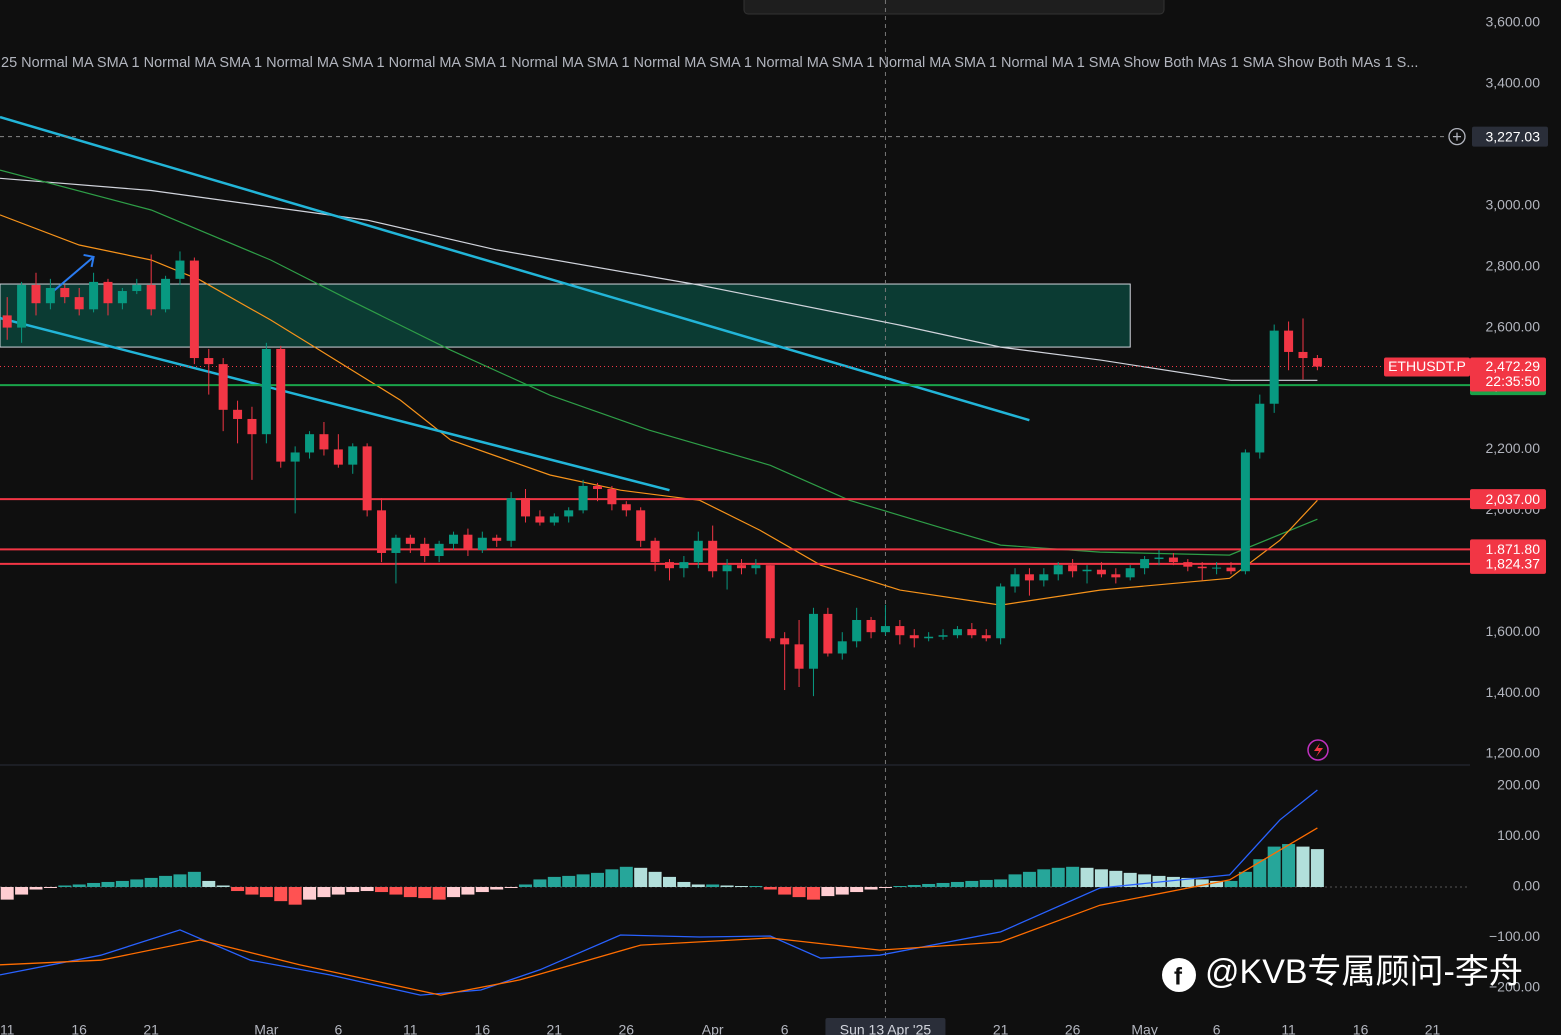  I want to click on symbol-box, so click(1427, 367).